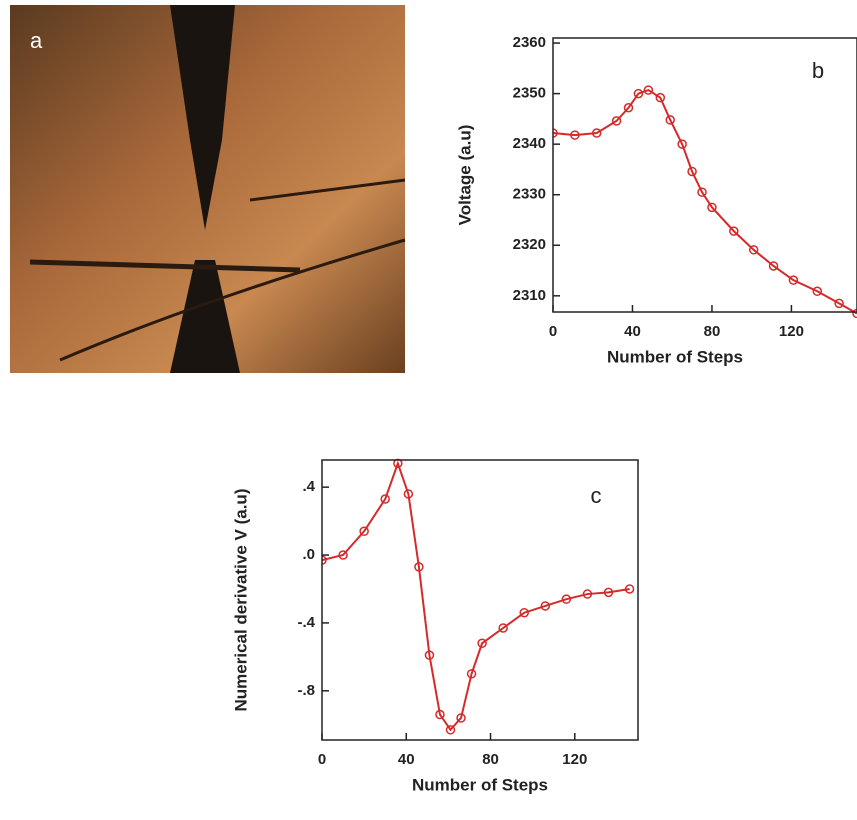 This screenshot has height=820, width=857. I want to click on data-line, so click(705, 201).